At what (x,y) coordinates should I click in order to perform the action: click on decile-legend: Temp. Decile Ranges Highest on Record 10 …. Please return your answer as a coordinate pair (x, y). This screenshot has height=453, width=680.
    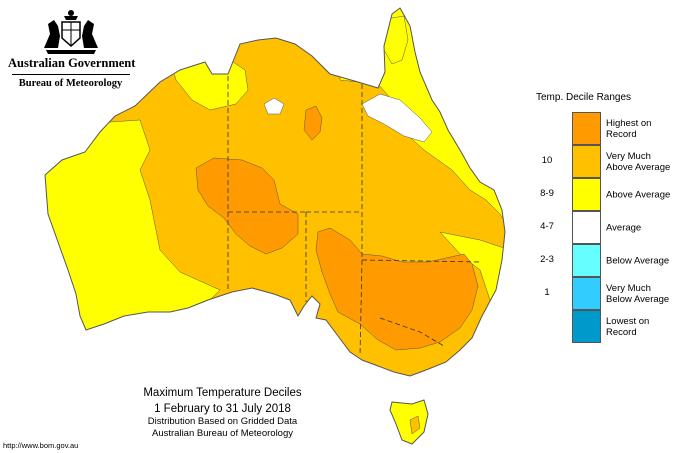
    Looking at the image, I should click on (605, 218).